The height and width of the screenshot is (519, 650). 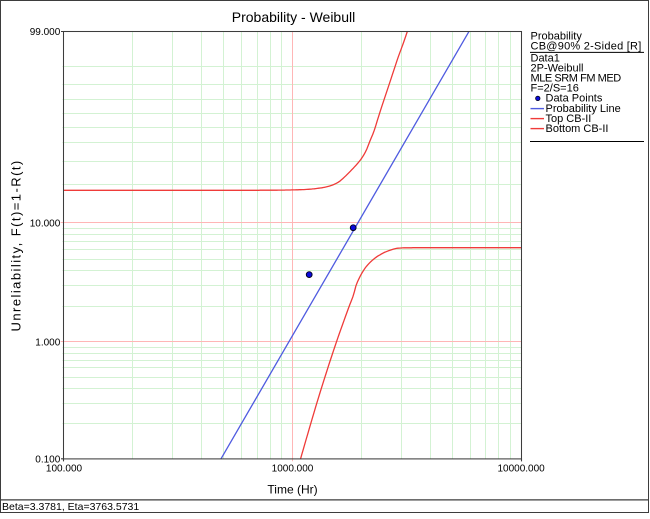 I want to click on svg-text: Beta=3.3781, Eta=3763.5731, so click(x=70, y=507).